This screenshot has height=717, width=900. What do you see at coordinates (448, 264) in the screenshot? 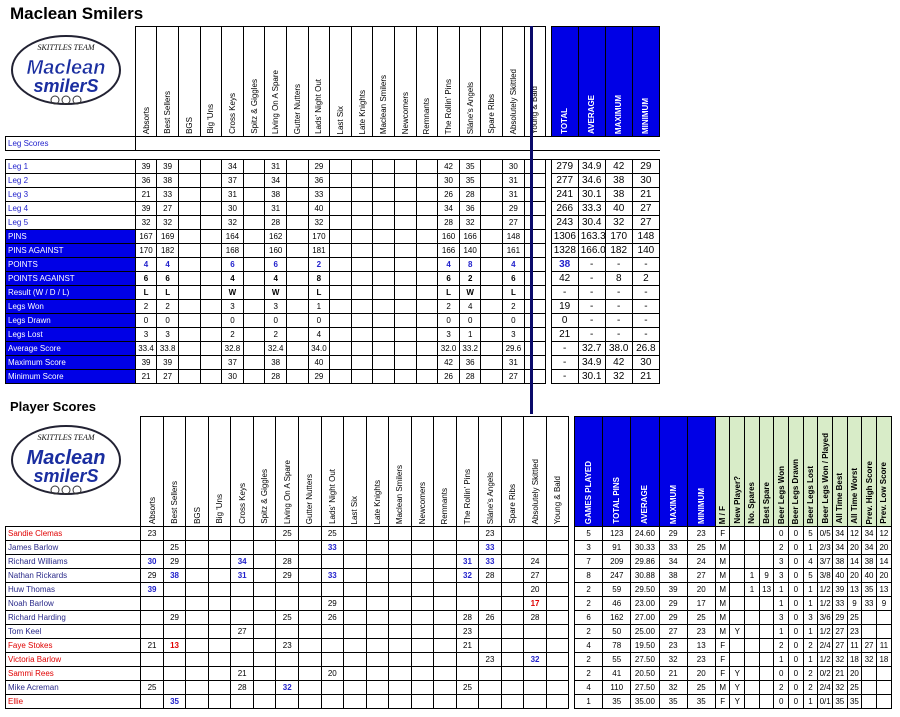
I see `score-cell: 4` at bounding box center [448, 264].